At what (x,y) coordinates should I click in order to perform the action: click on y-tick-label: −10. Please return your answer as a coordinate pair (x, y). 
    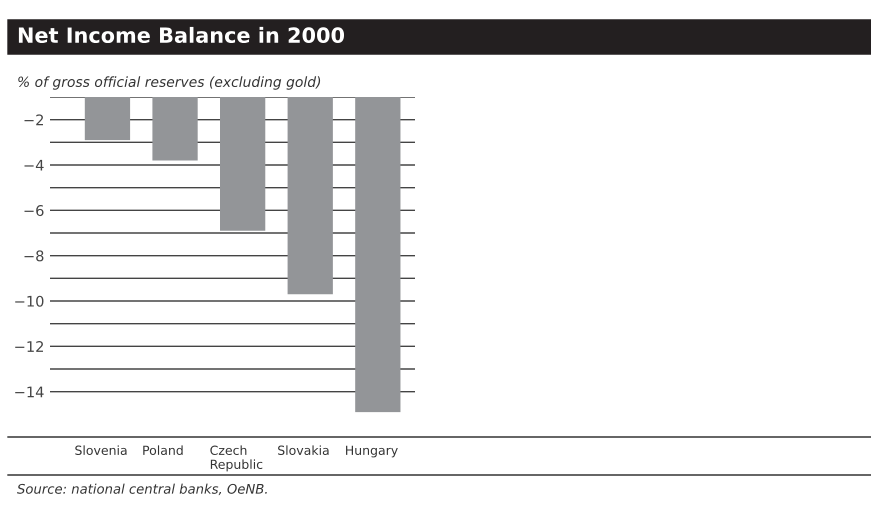
    Looking at the image, I should click on (29, 301).